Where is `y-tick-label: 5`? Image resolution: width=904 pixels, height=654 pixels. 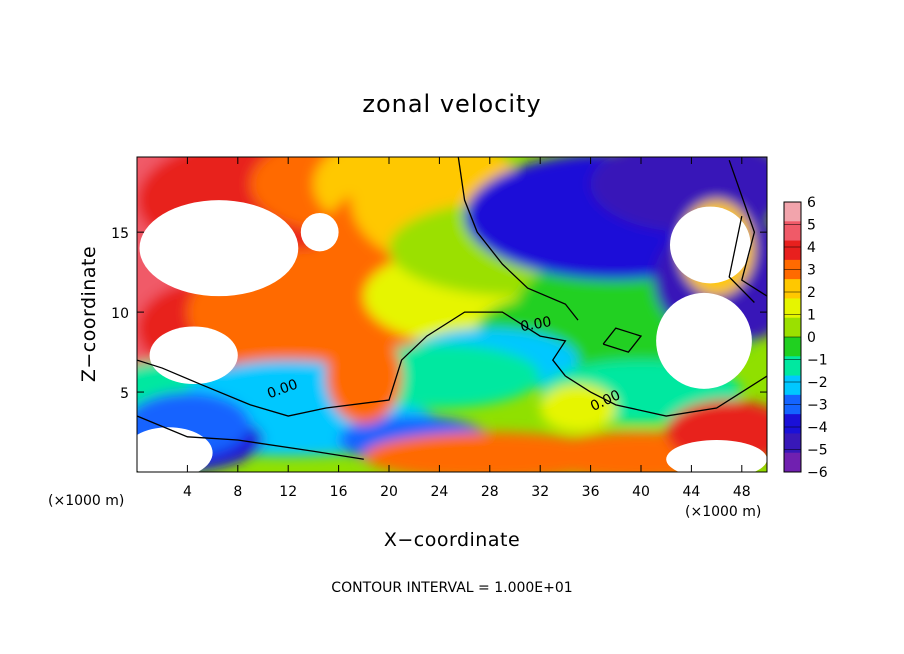
y-tick-label: 5 is located at coordinates (124, 394).